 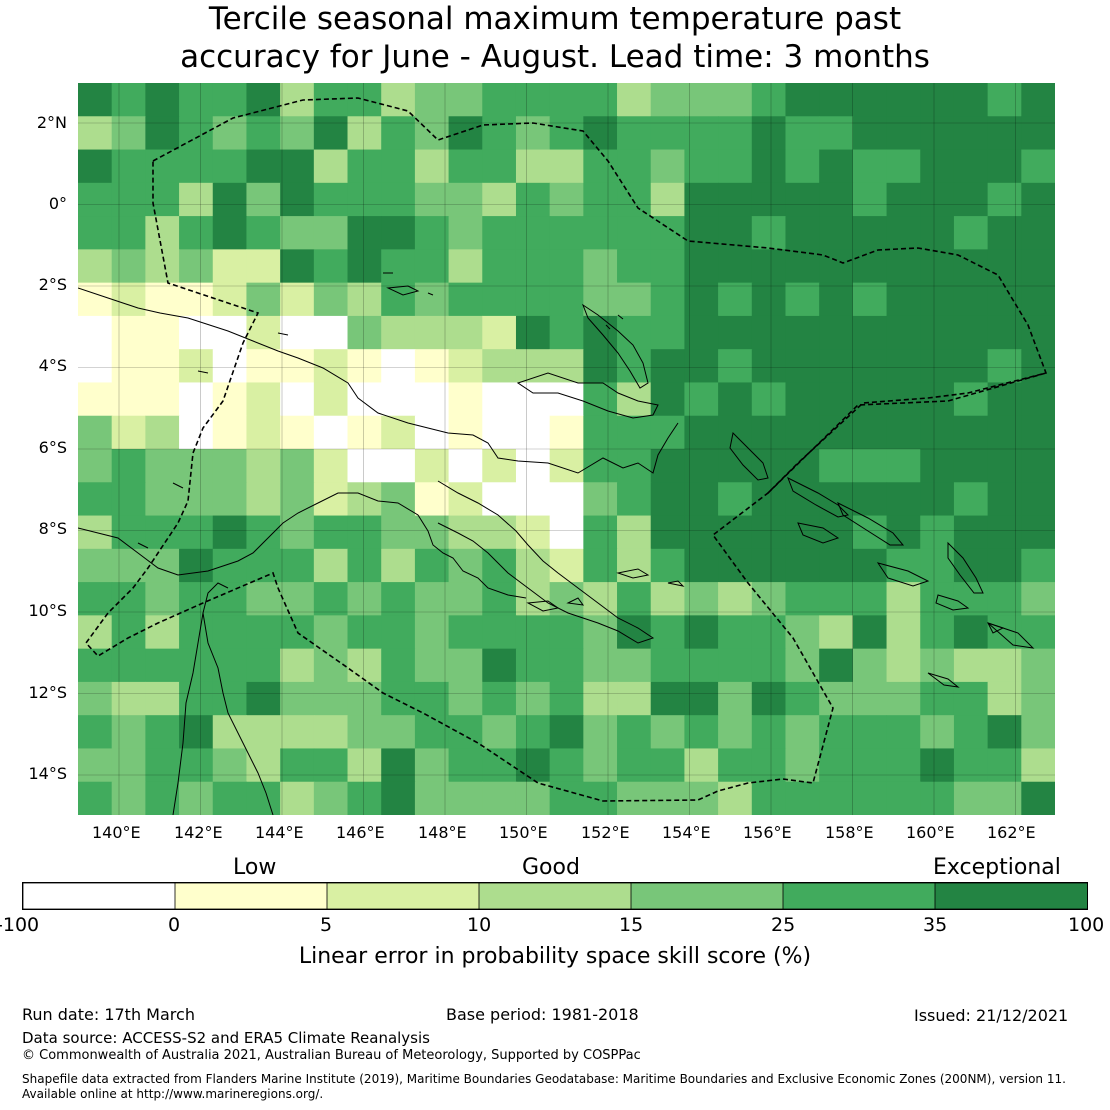 What do you see at coordinates (555, 896) in the screenshot?
I see `colorbar` at bounding box center [555, 896].